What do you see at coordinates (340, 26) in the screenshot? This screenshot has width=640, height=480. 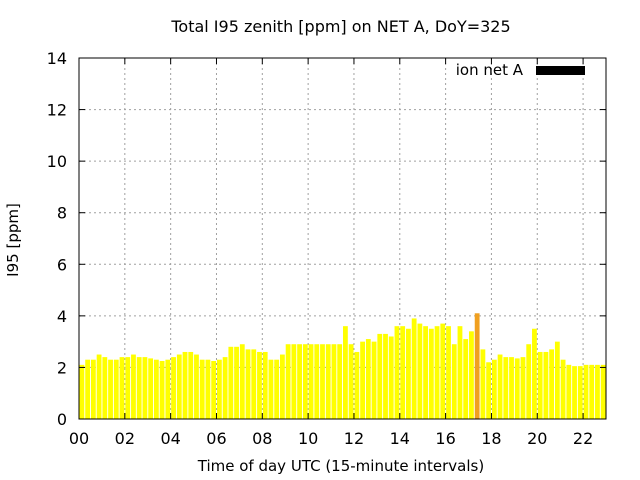 I see `chart-title: Total I95 zenith [ppm] on NET A, DoY=325` at bounding box center [340, 26].